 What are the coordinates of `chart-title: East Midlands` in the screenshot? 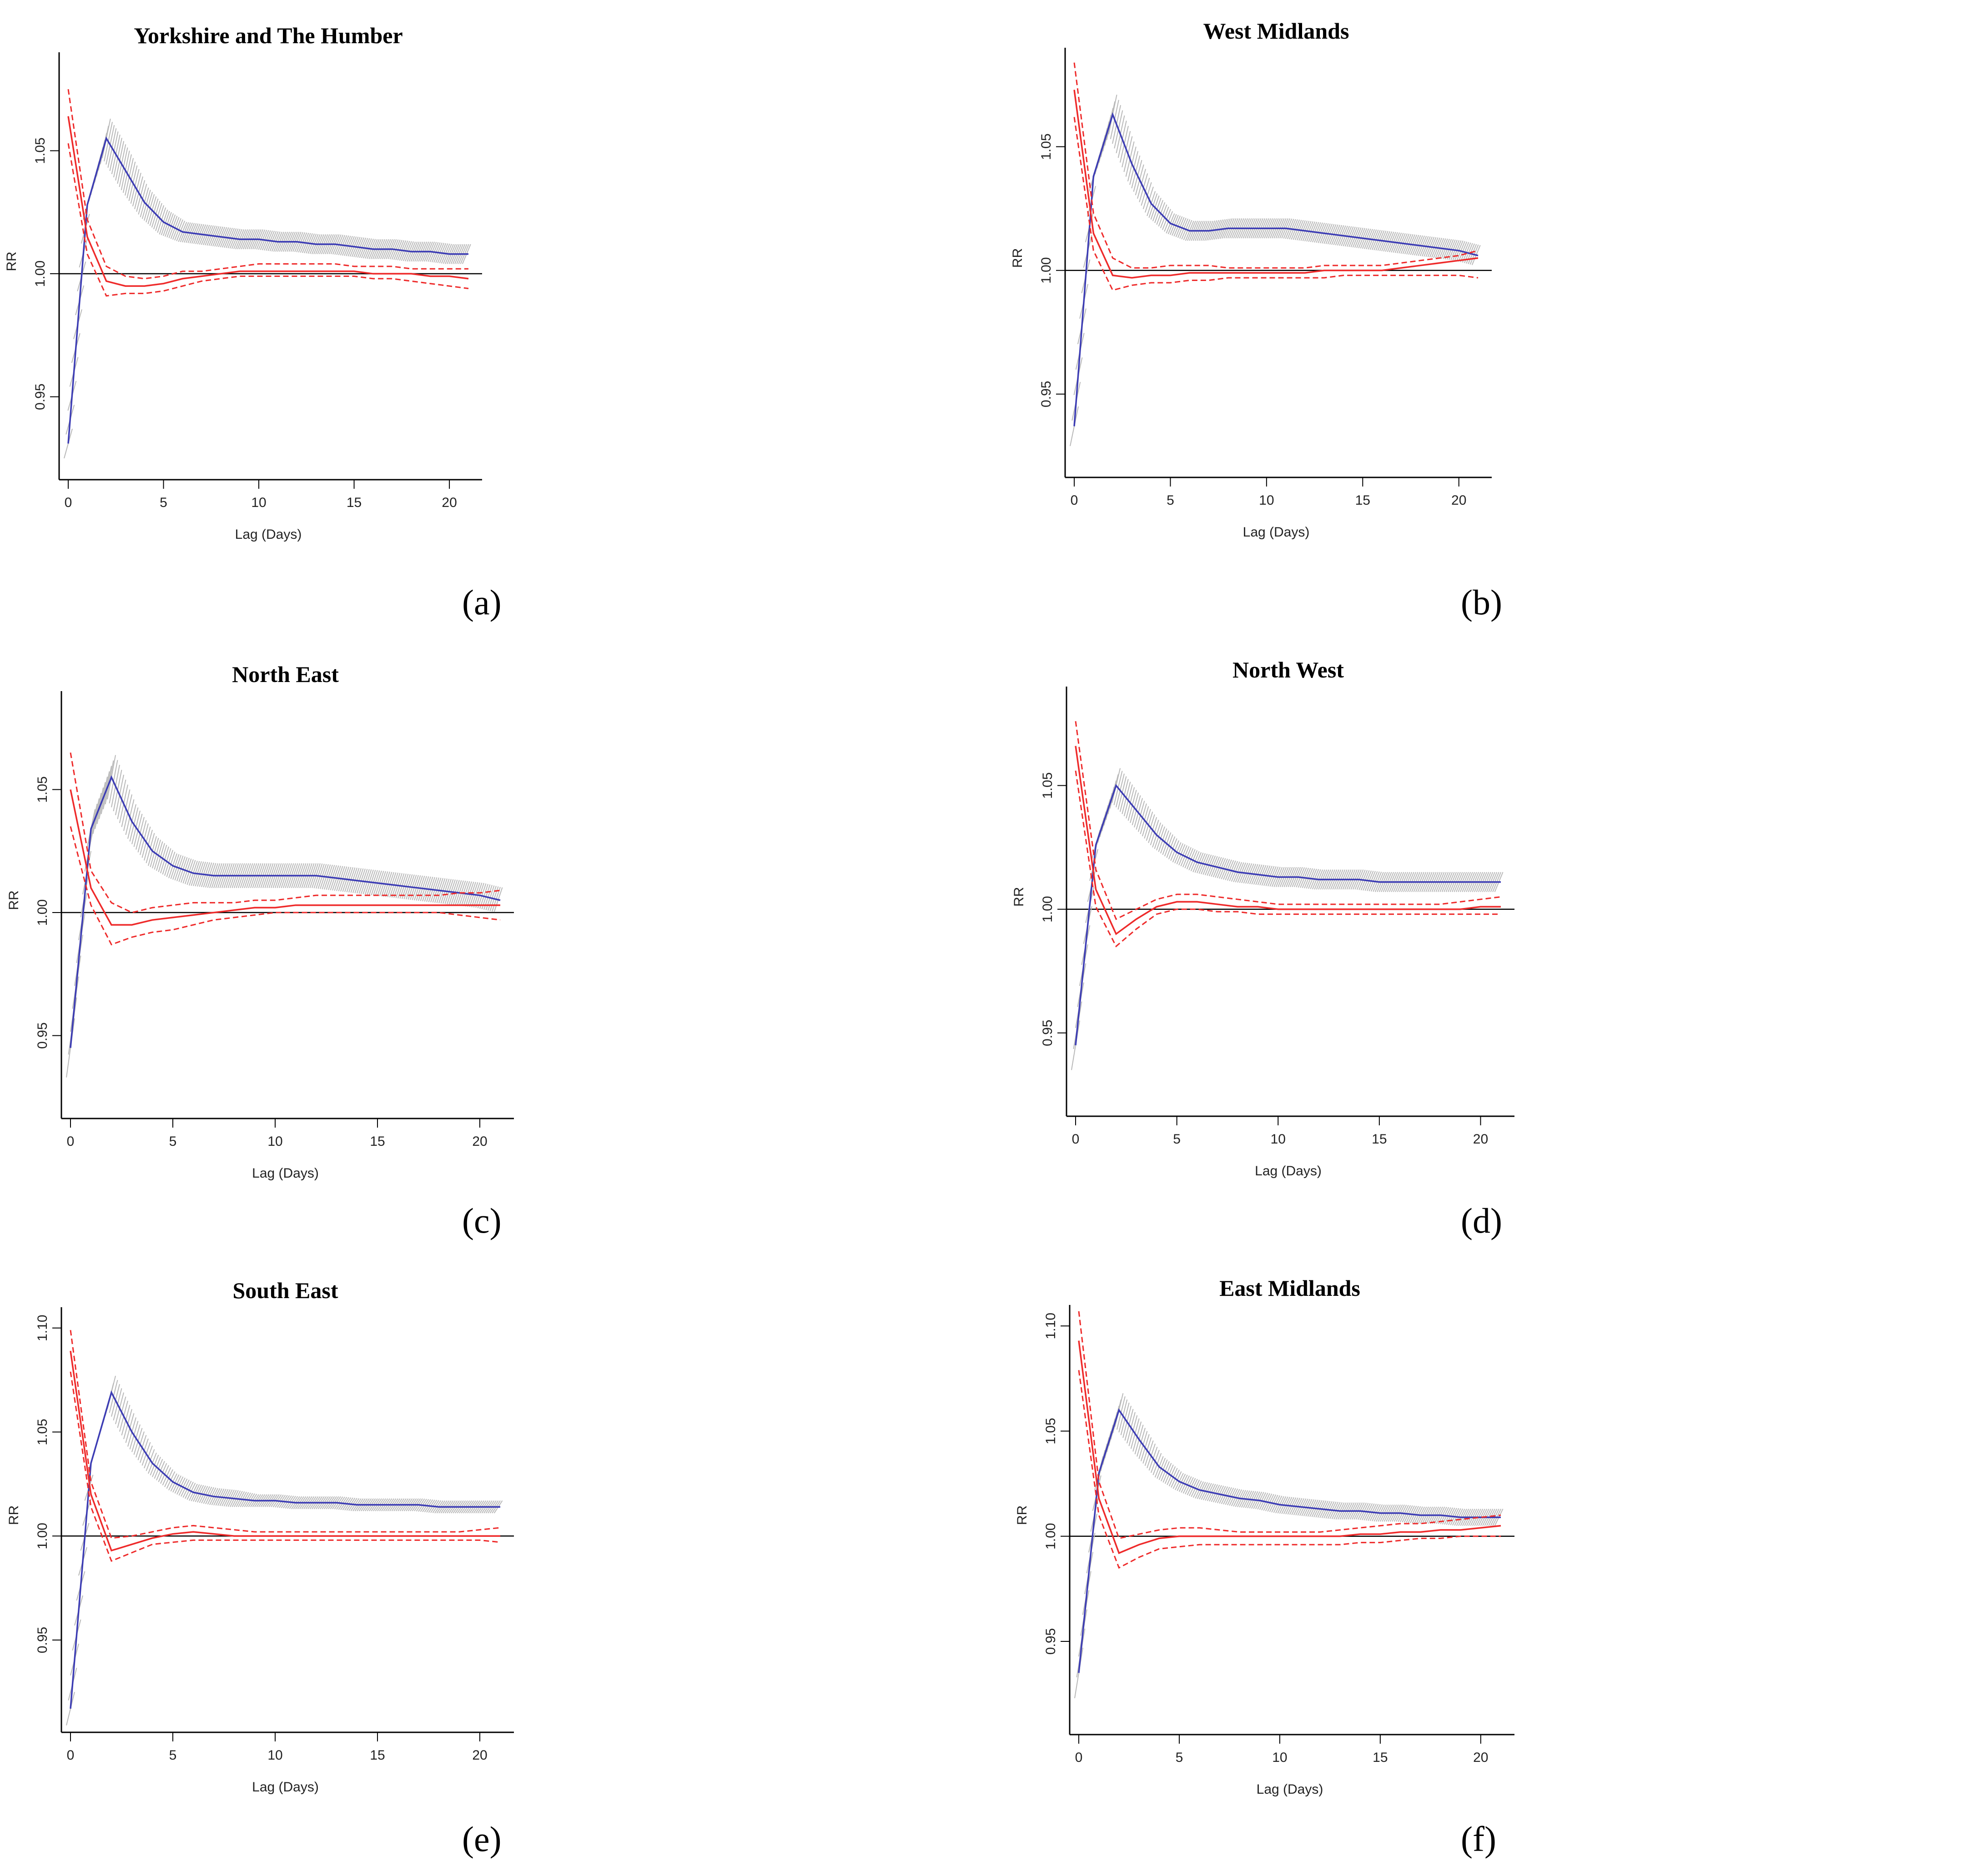 It's located at (1289, 1288).